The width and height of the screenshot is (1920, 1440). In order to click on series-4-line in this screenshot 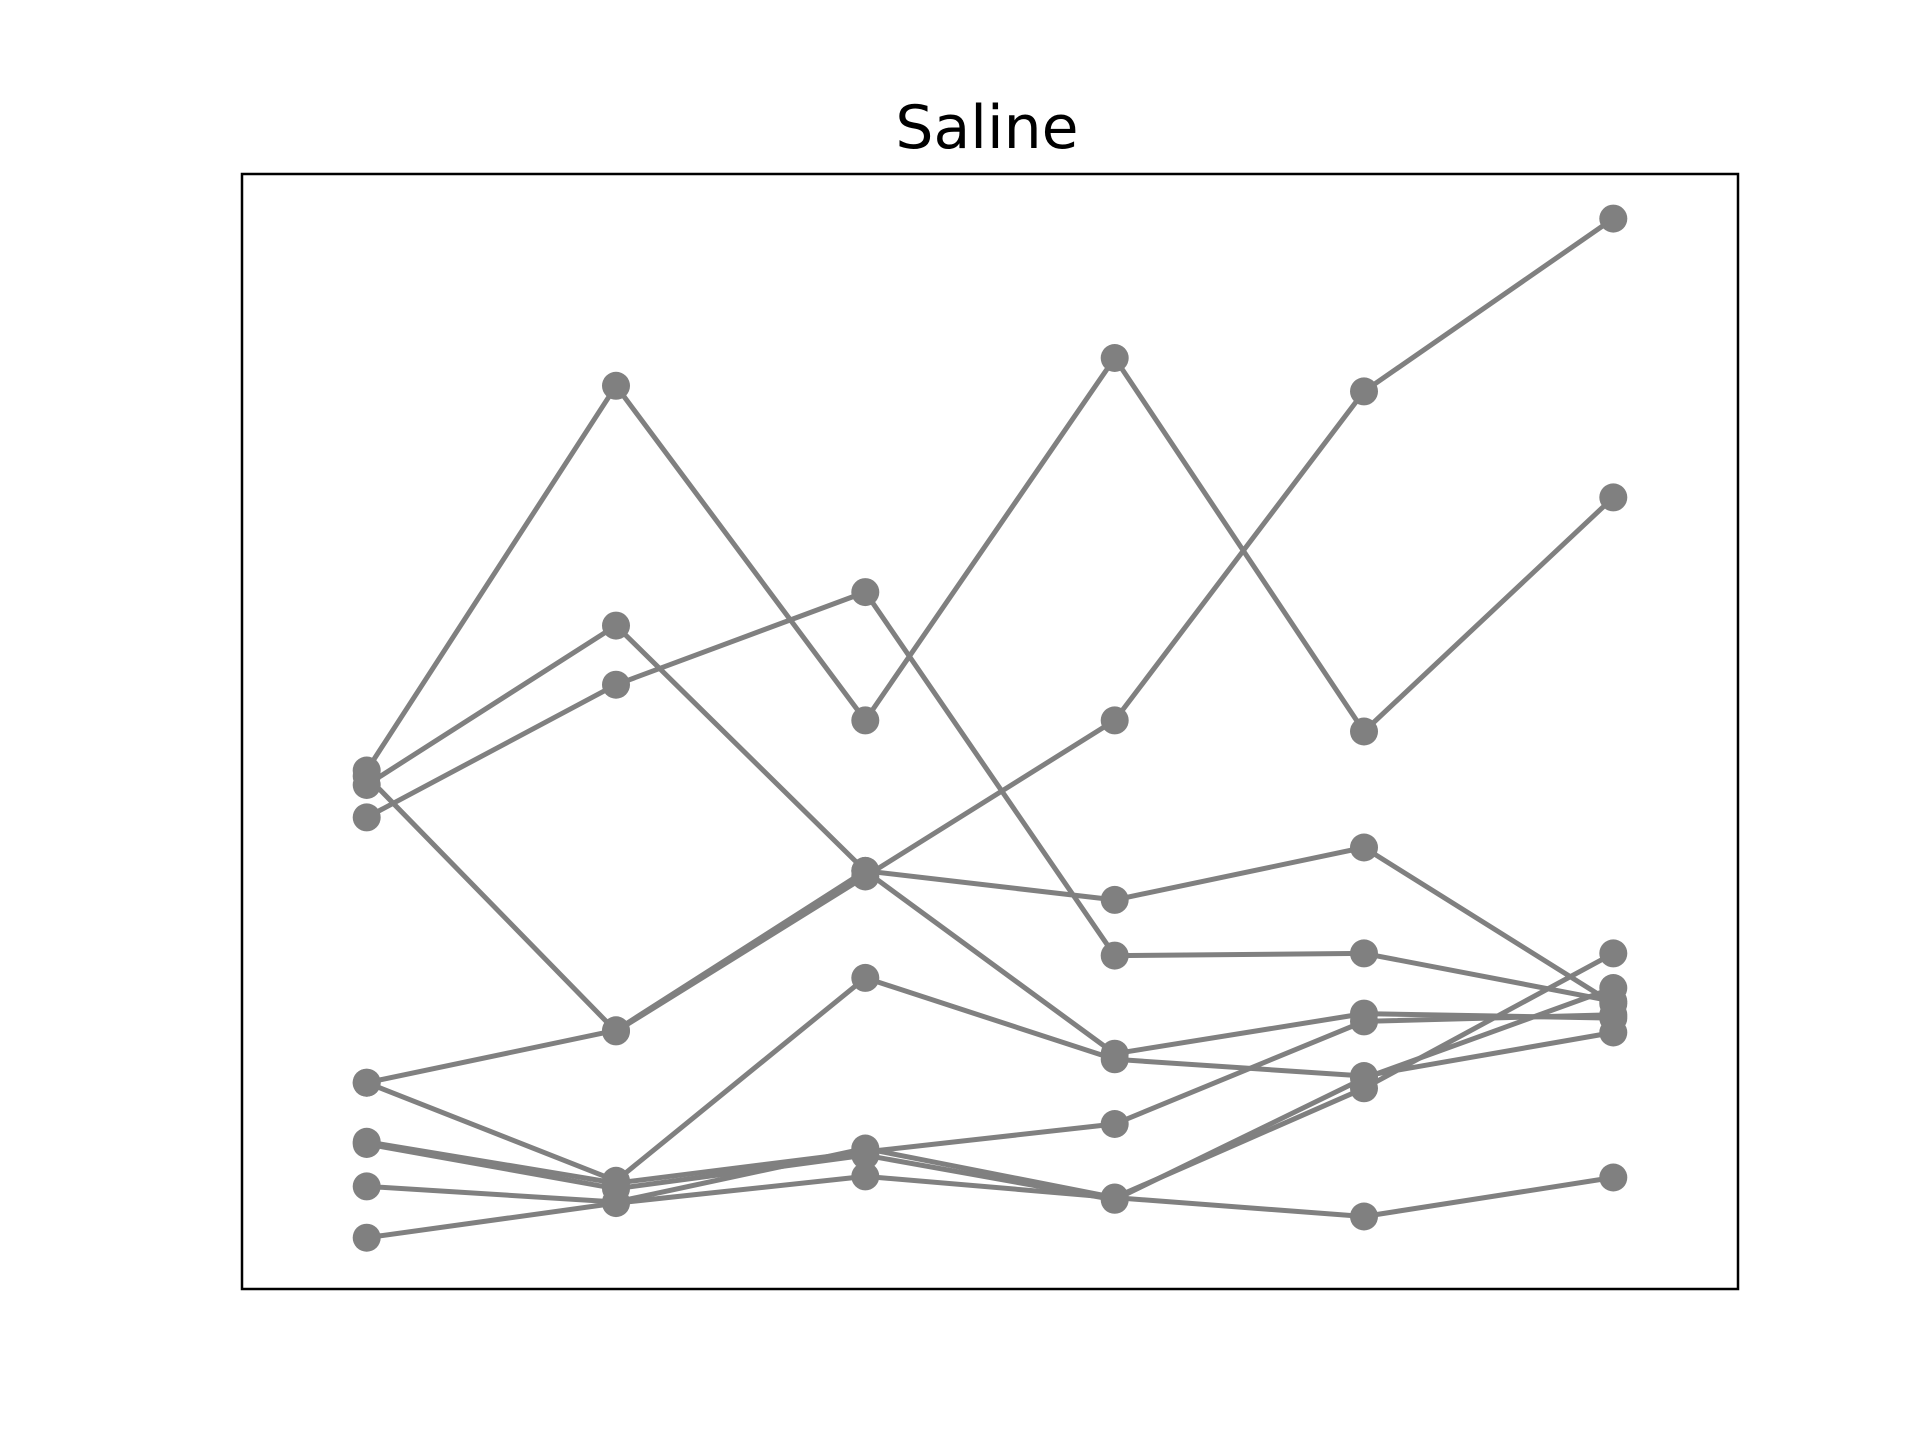, I will do `click(990, 977)`.